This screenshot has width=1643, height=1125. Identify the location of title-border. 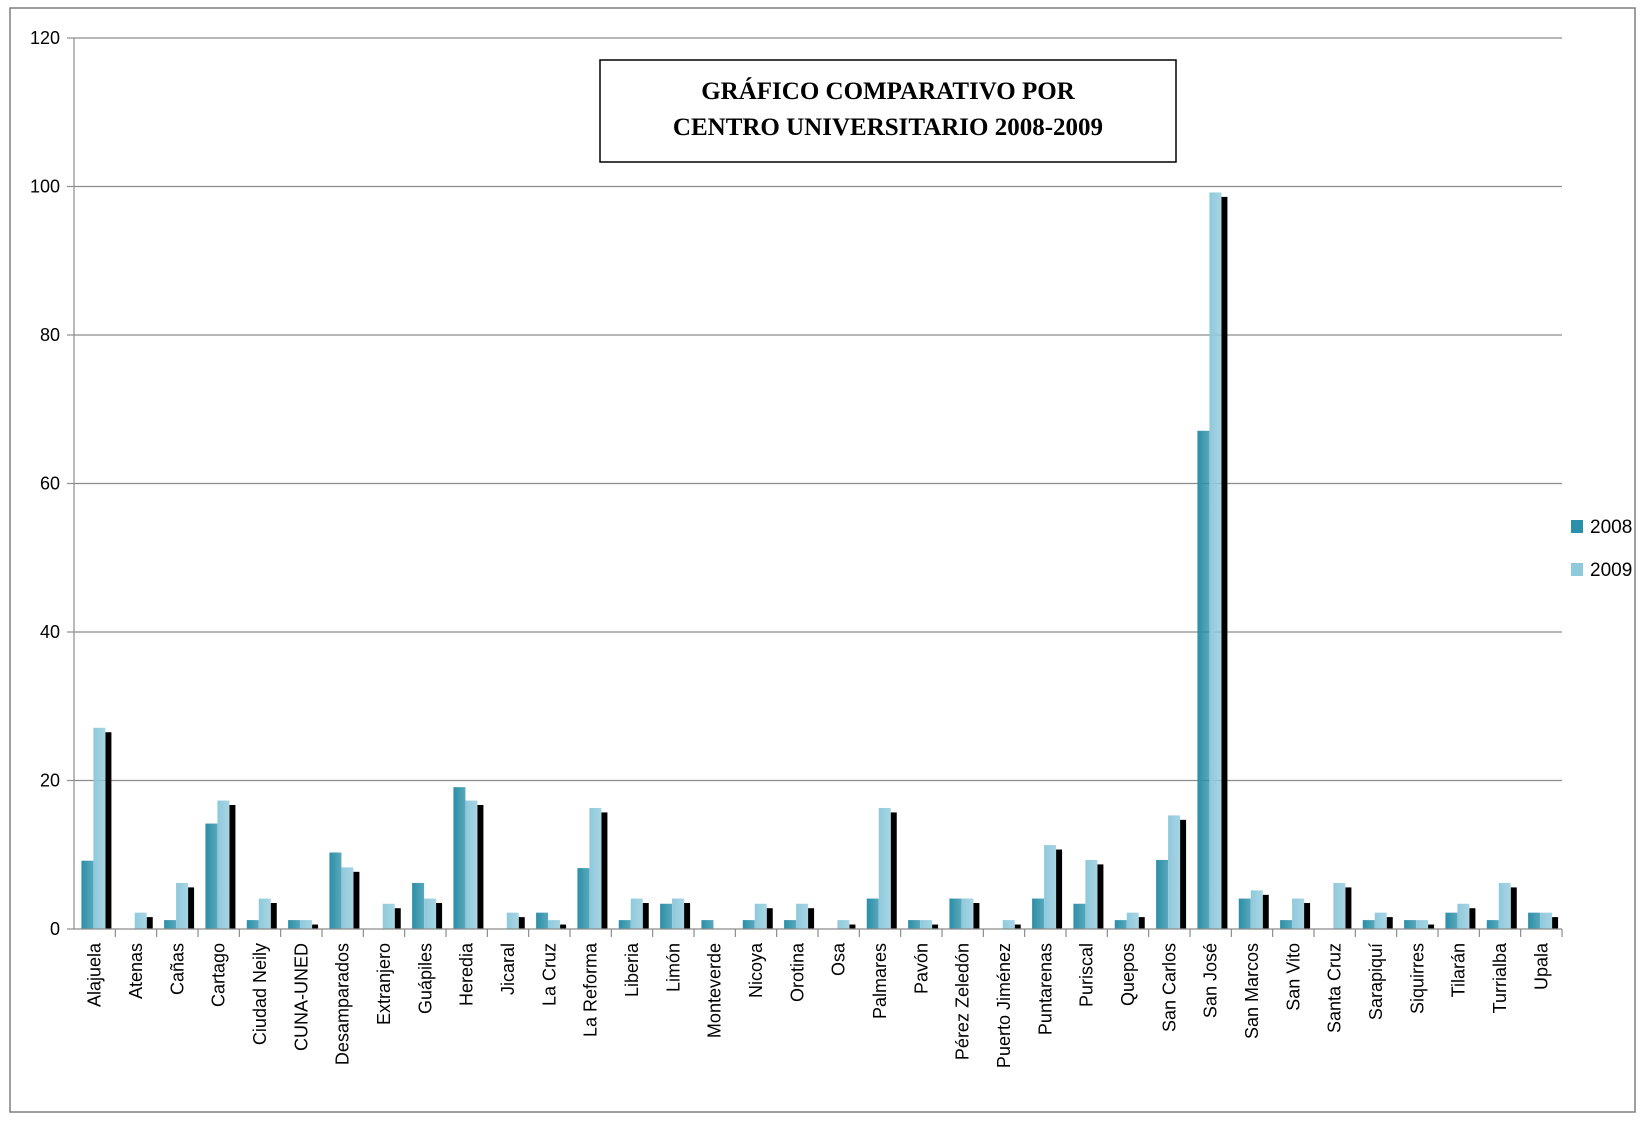
(888, 111).